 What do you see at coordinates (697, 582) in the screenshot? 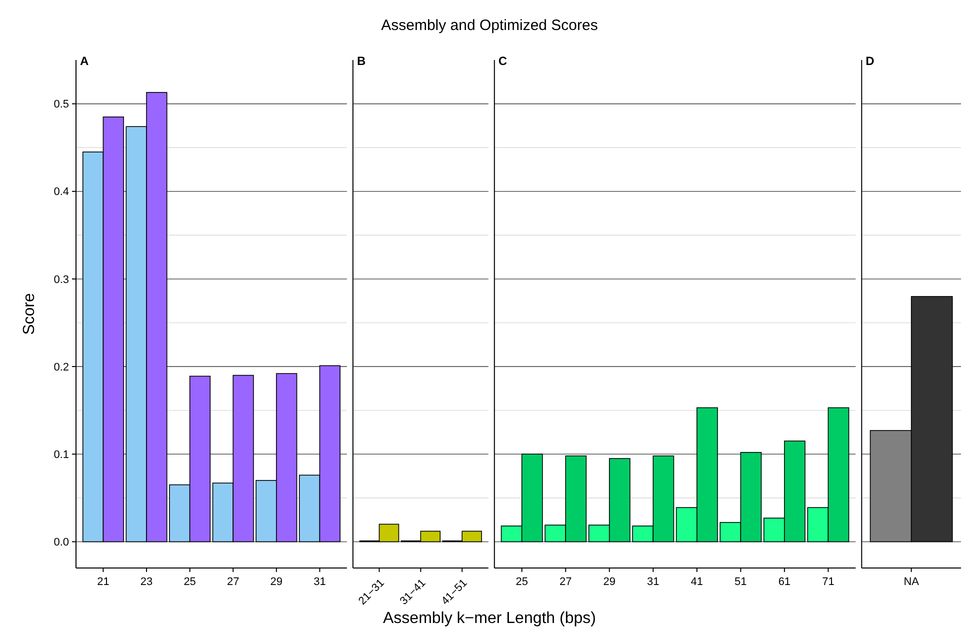
I see `x-tick-label: 41` at bounding box center [697, 582].